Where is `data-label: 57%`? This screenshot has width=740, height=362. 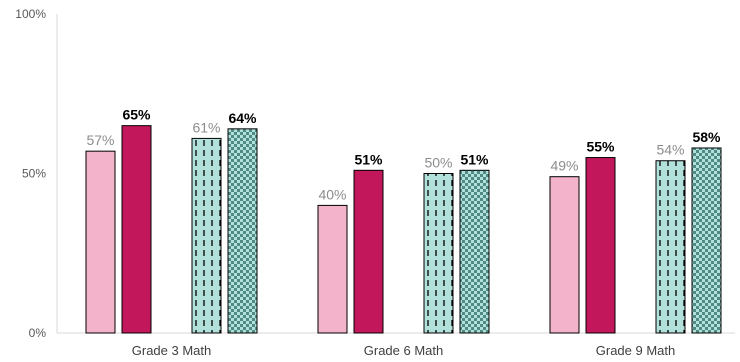 data-label: 57% is located at coordinates (100, 140).